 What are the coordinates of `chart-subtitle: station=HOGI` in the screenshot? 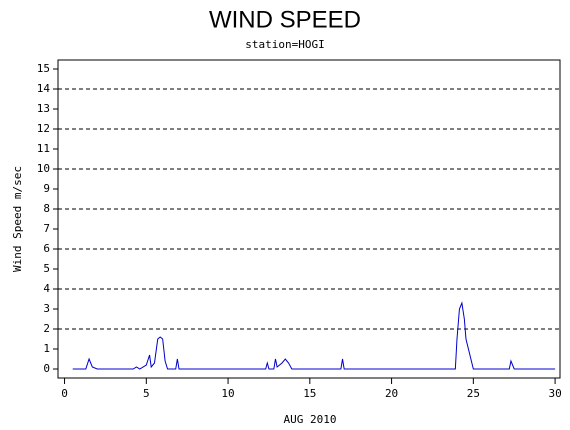 It's located at (284, 44).